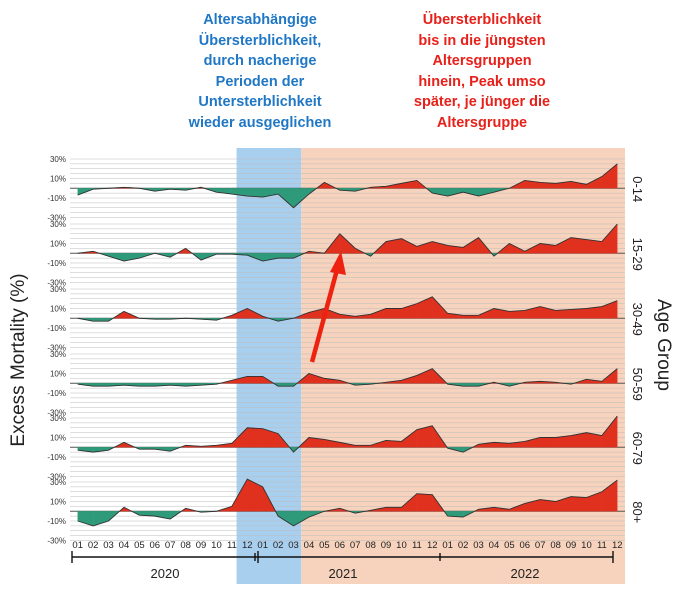 This screenshot has width=683, height=598. Describe the element at coordinates (327, 307) in the screenshot. I see `red-arrow` at that location.